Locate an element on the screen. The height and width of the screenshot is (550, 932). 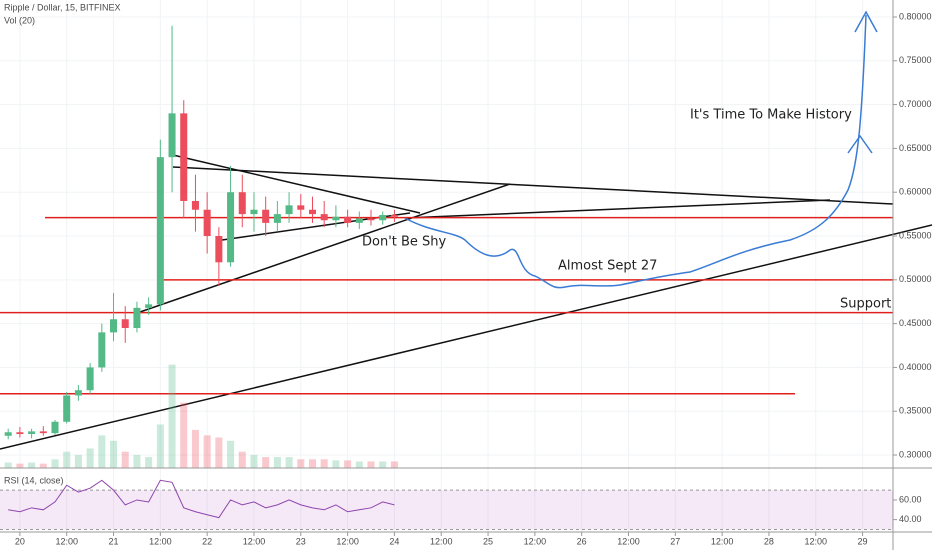
y-tick-label: 40.00 is located at coordinates (910, 519).